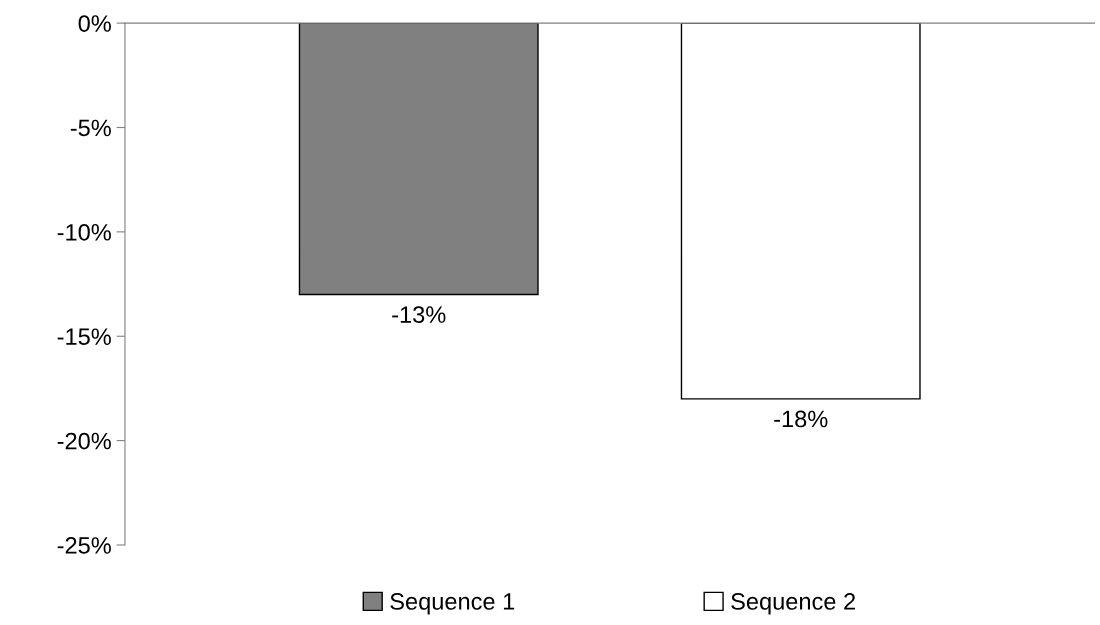 The image size is (1100, 625). I want to click on data-label: -18%, so click(801, 419).